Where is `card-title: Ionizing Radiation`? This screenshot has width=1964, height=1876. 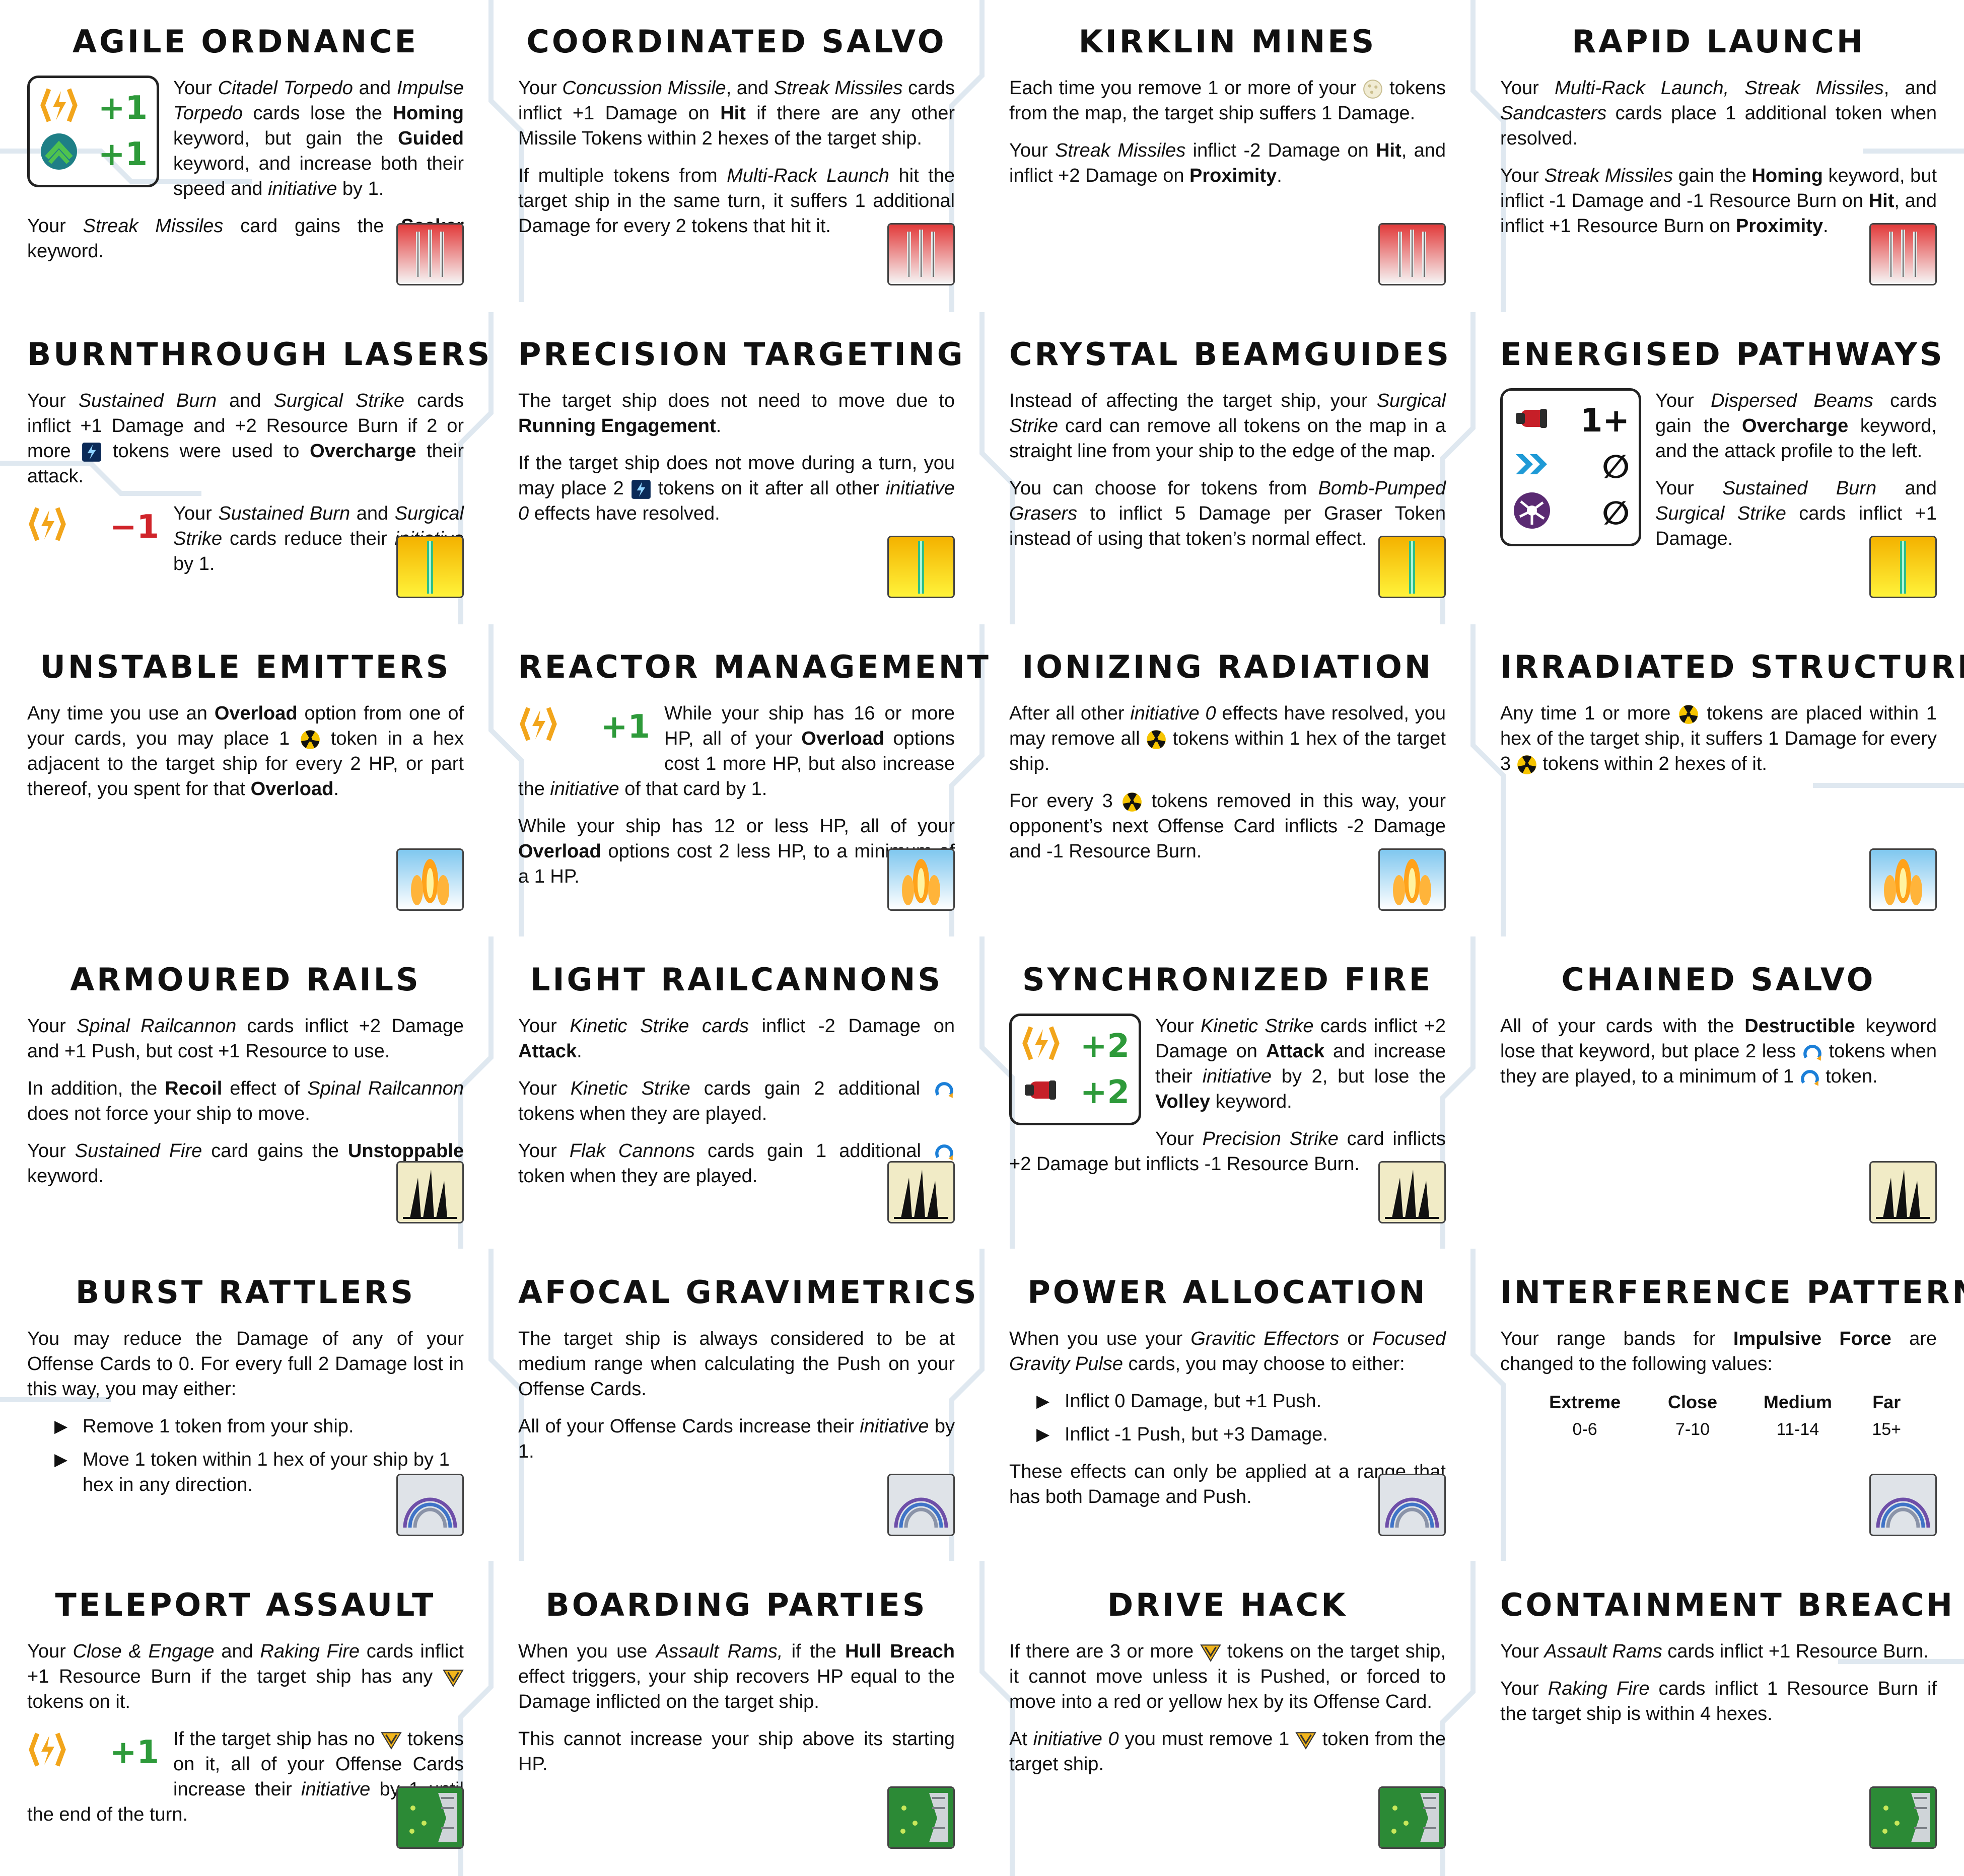
card-title: Ionizing Radiation is located at coordinates (1227, 666).